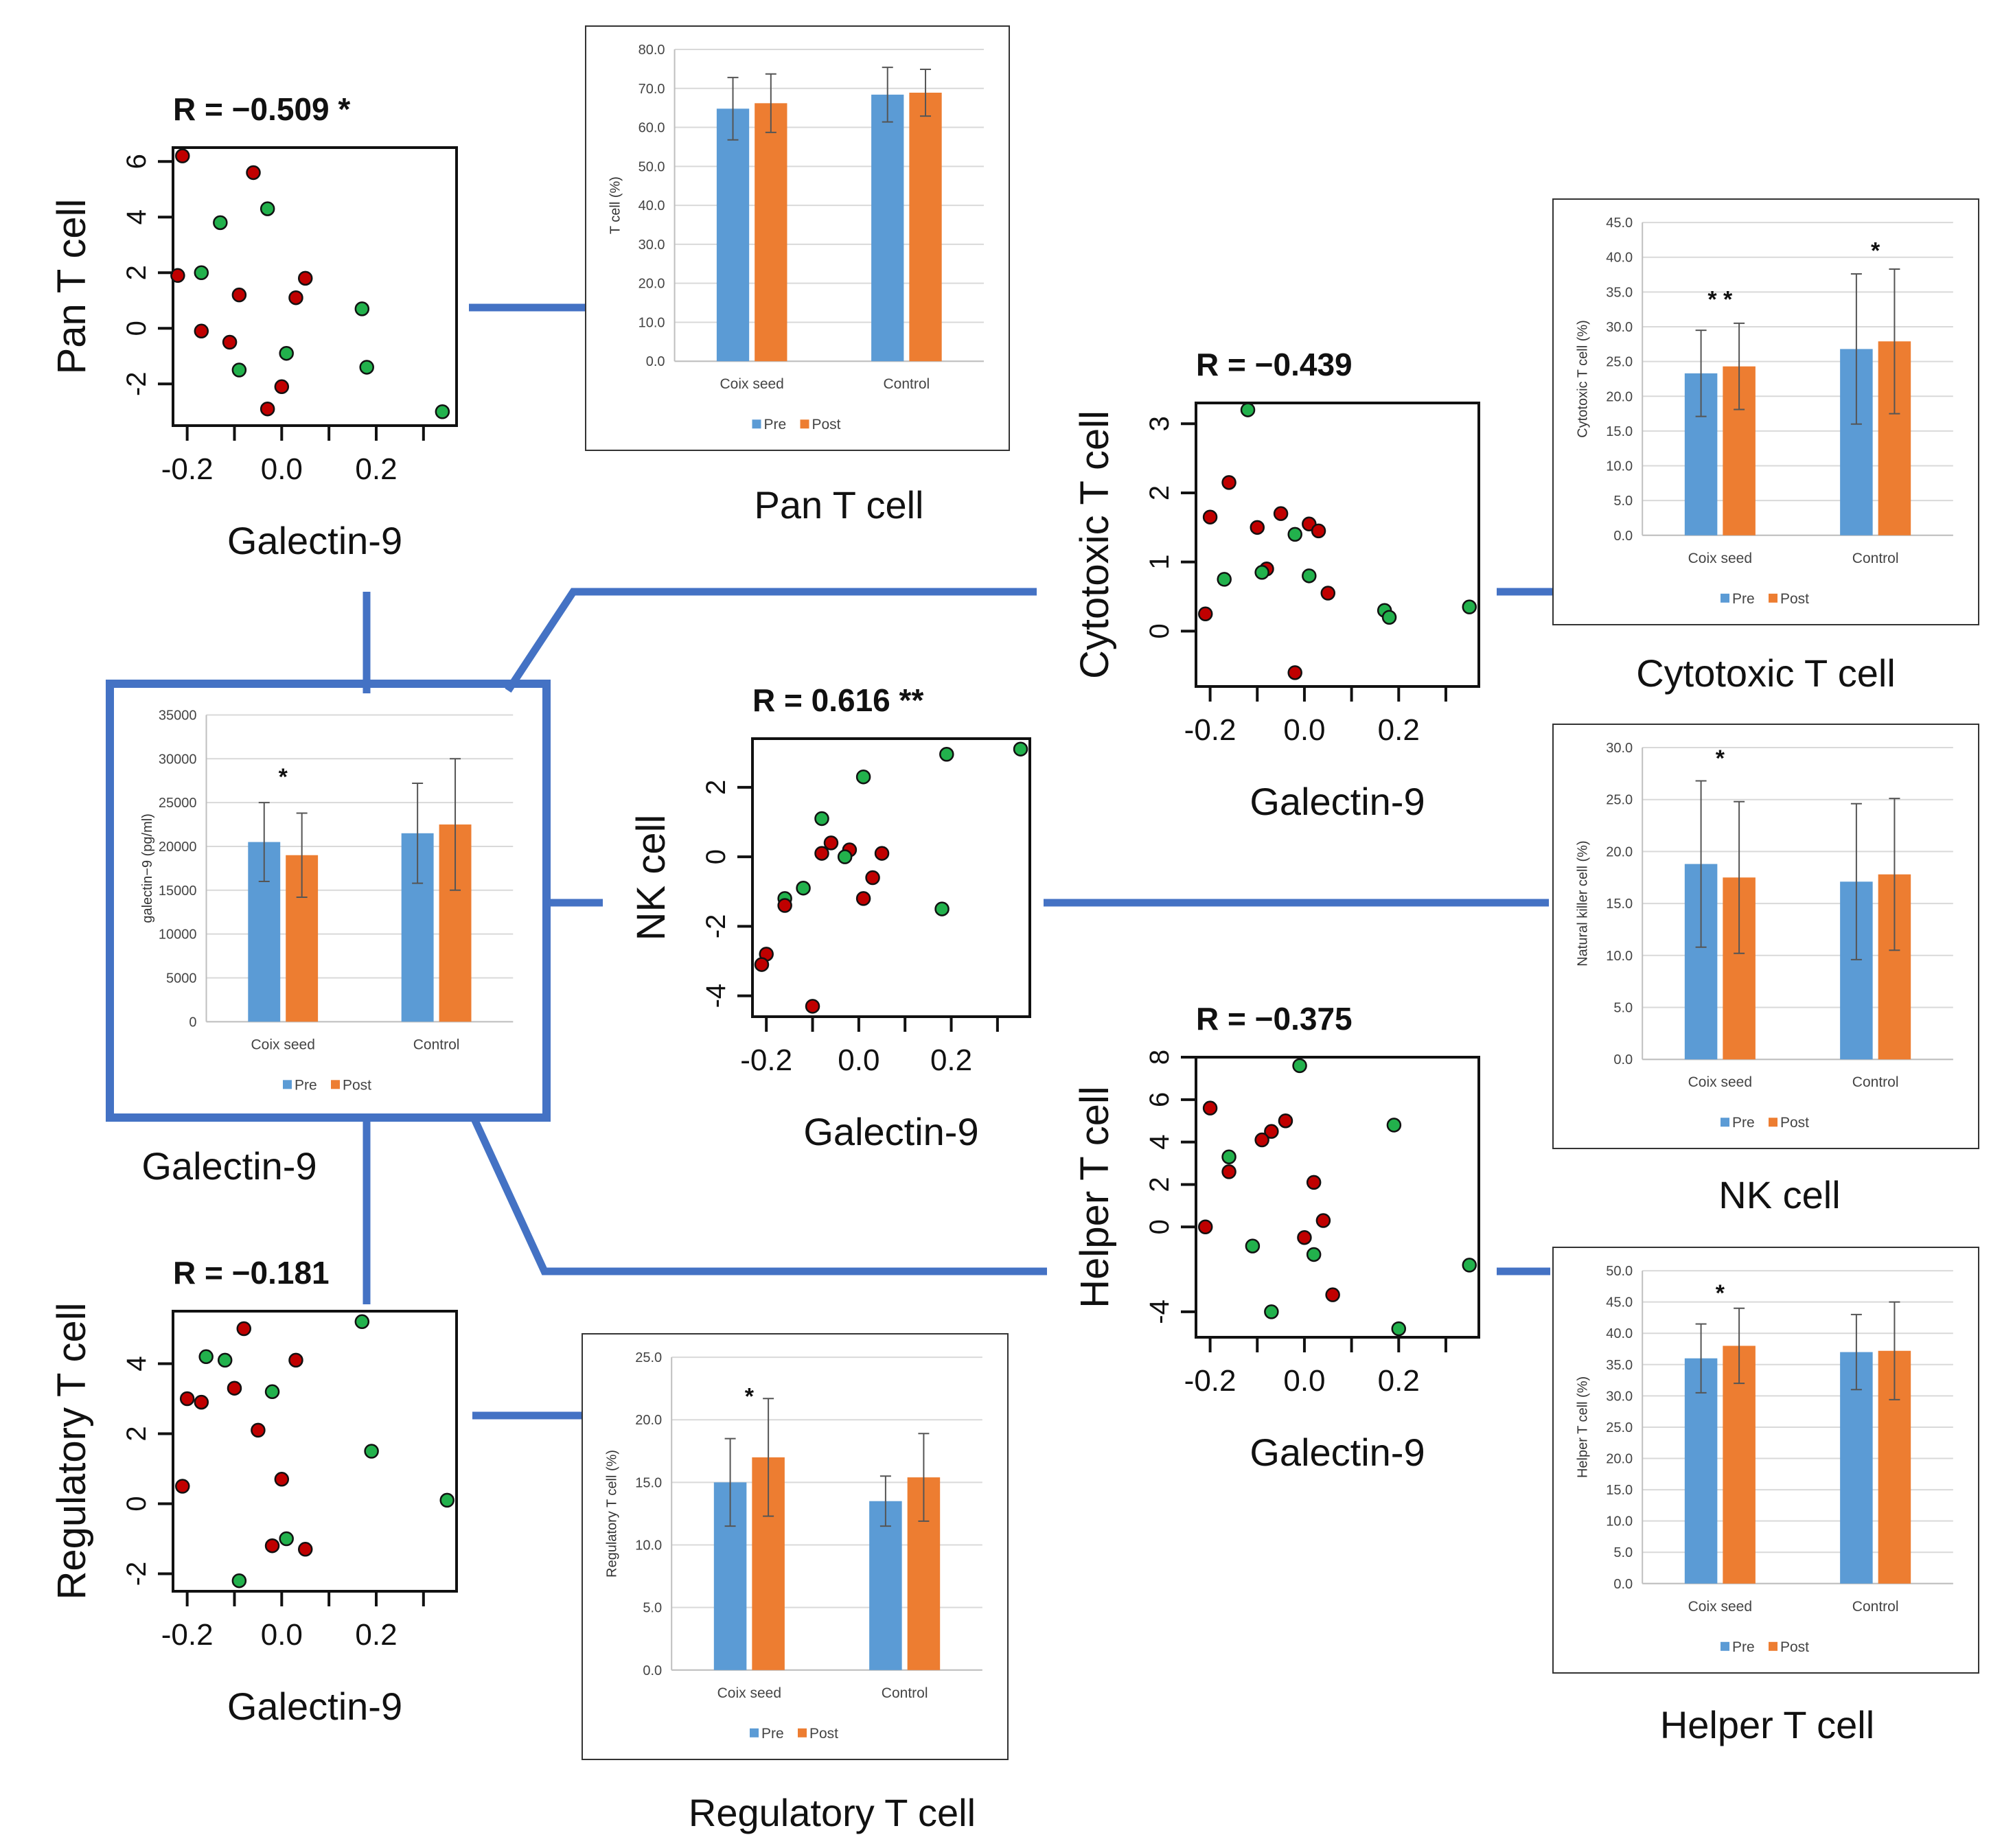 The width and height of the screenshot is (2002, 1848). I want to click on caption-nk: NK cell, so click(1779, 1194).